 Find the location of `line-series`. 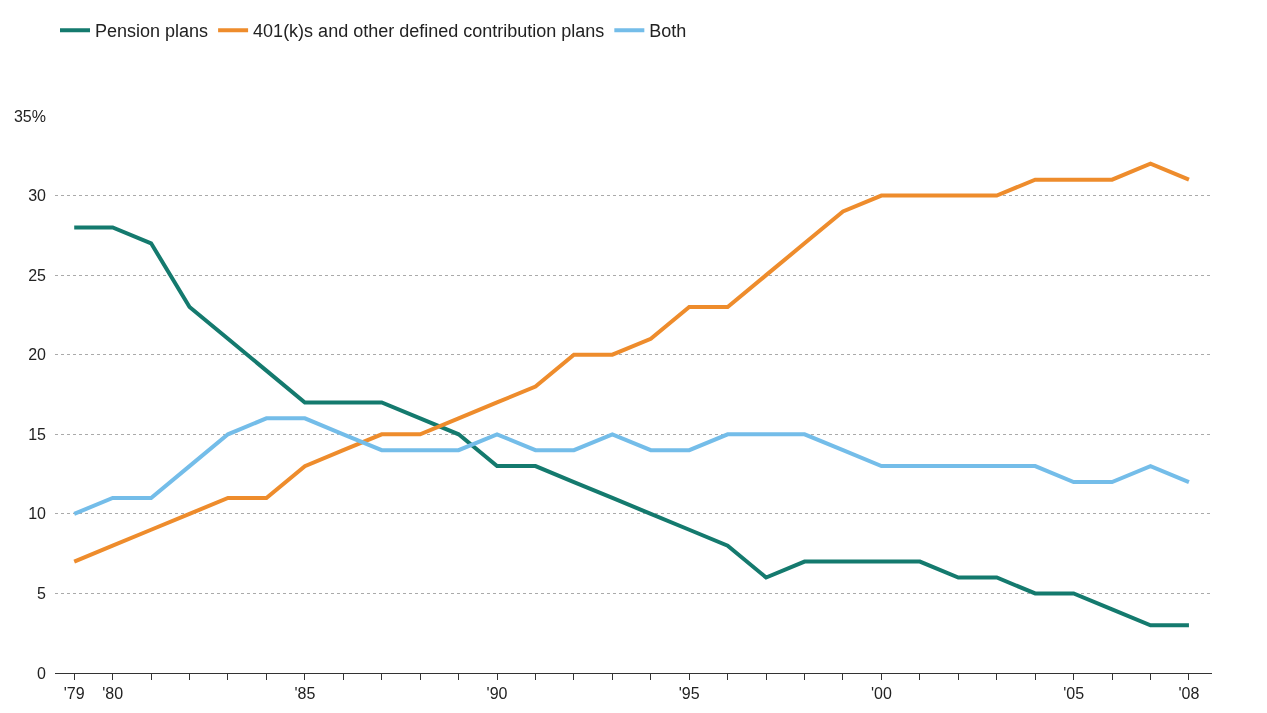

line-series is located at coordinates (631, 466).